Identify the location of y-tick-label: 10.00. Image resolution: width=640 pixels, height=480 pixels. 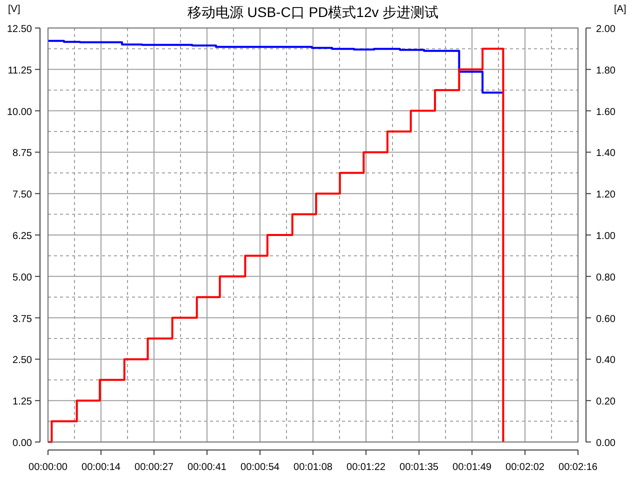
(19, 112).